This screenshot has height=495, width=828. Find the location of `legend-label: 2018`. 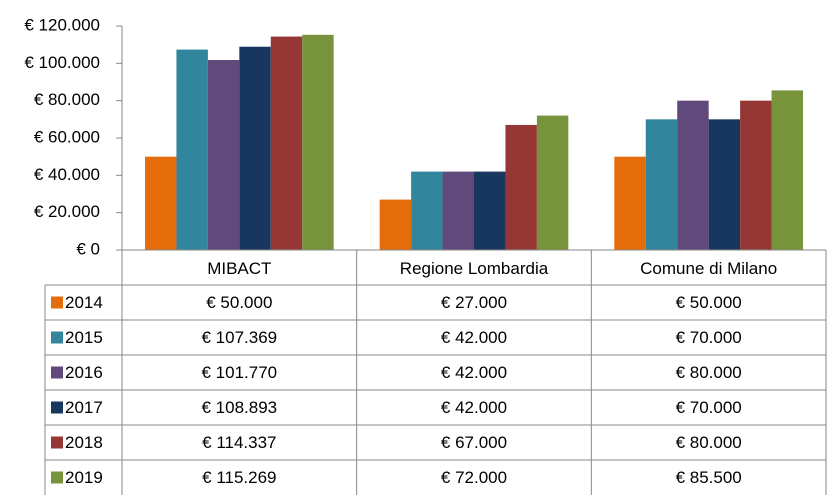

legend-label: 2018 is located at coordinates (84, 442).